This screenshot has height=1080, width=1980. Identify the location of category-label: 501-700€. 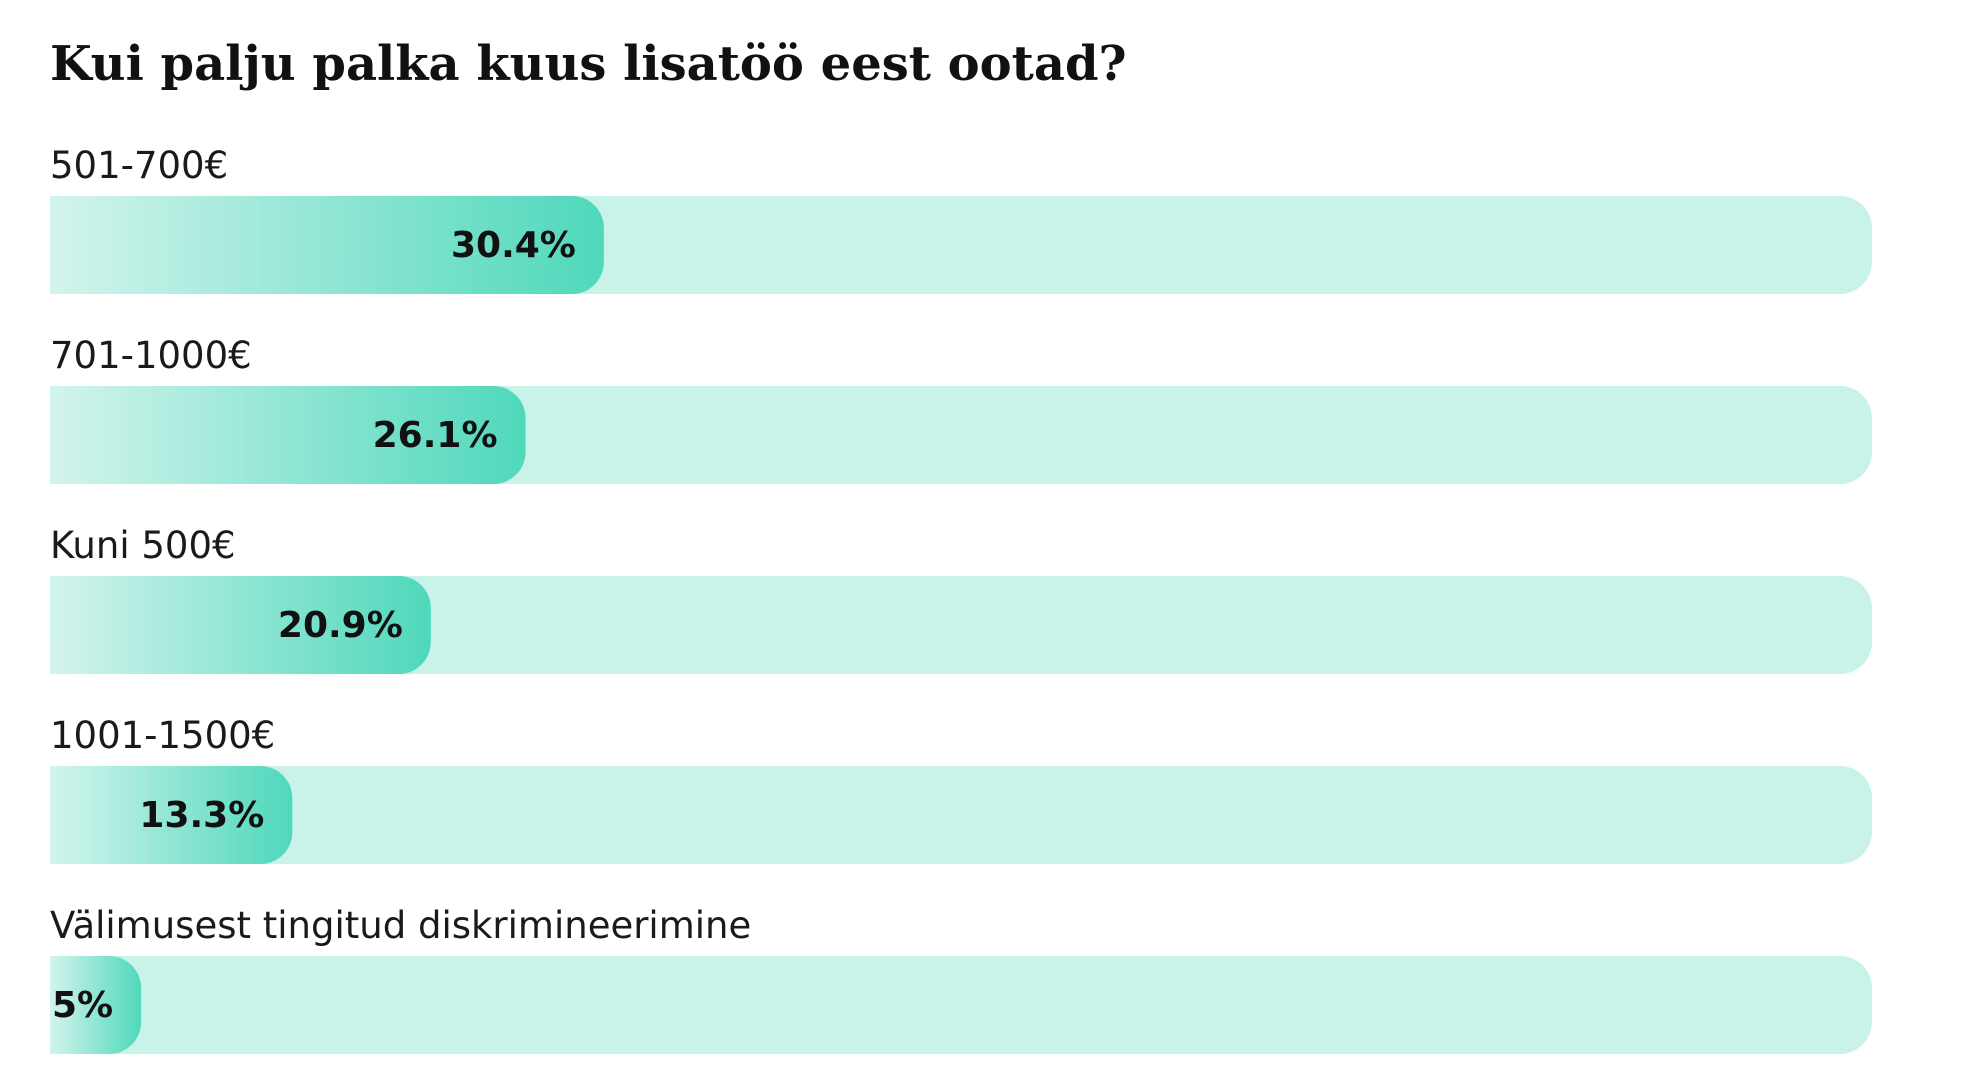
(139, 165).